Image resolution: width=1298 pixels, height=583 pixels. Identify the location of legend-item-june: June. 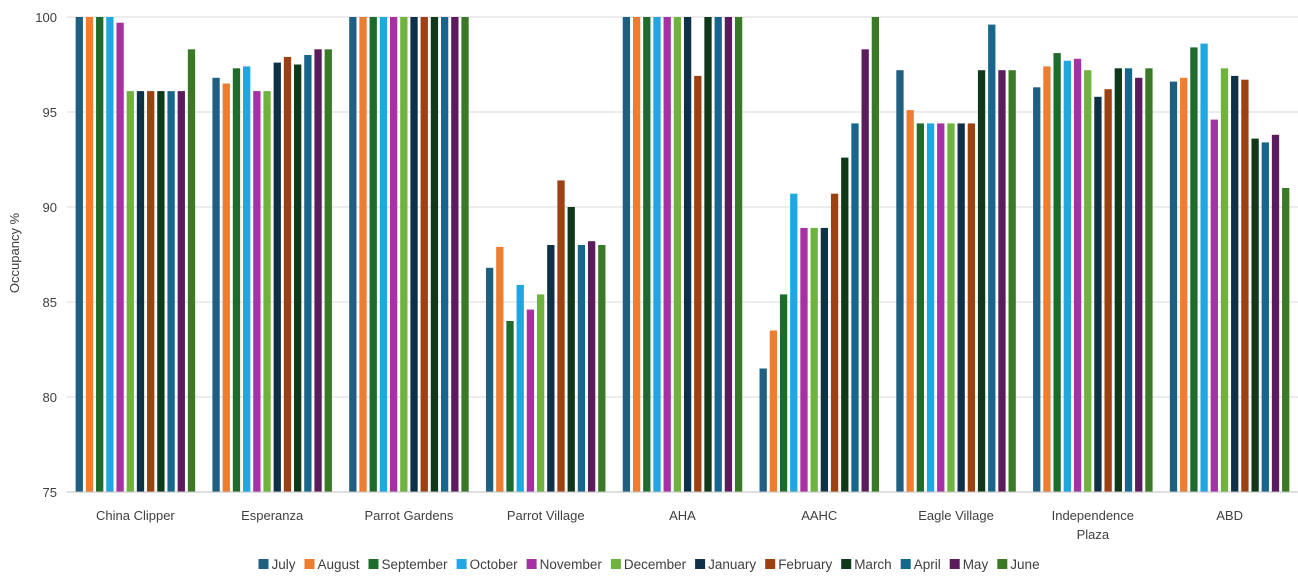
(1018, 564).